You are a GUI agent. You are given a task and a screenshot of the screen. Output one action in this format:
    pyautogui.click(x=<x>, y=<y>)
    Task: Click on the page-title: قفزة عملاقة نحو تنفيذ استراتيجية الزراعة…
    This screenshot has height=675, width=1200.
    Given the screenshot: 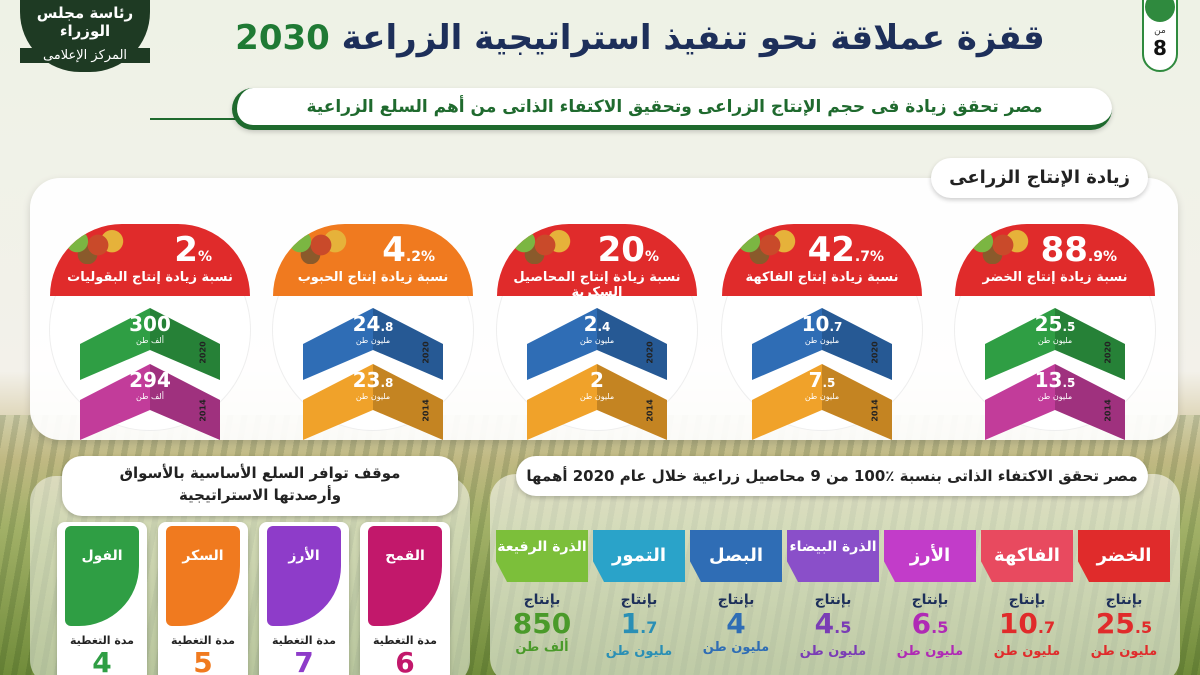 What is the action you would take?
    pyautogui.click(x=640, y=38)
    